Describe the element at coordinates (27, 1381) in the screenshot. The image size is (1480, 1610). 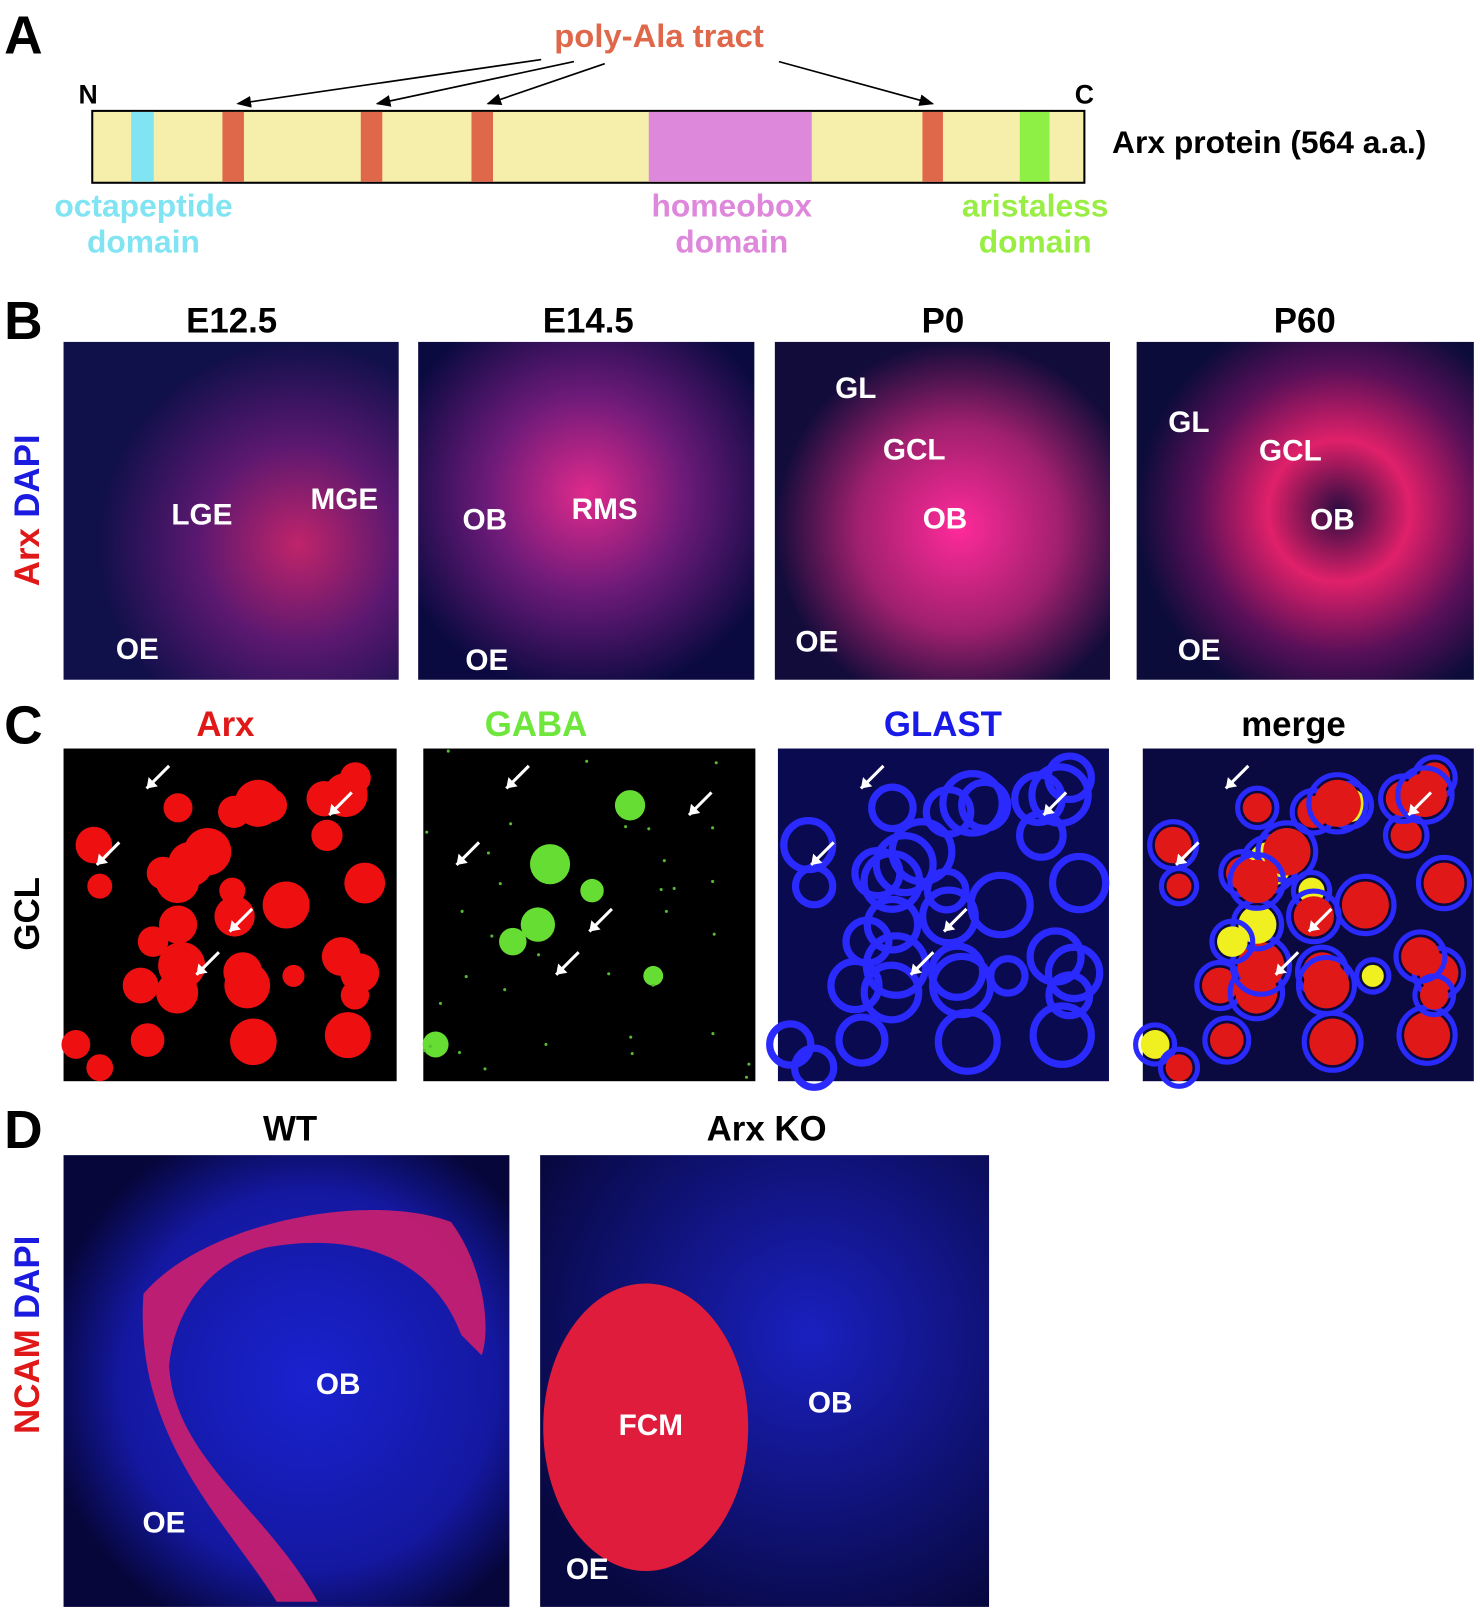
I see `stain: NCAM` at that location.